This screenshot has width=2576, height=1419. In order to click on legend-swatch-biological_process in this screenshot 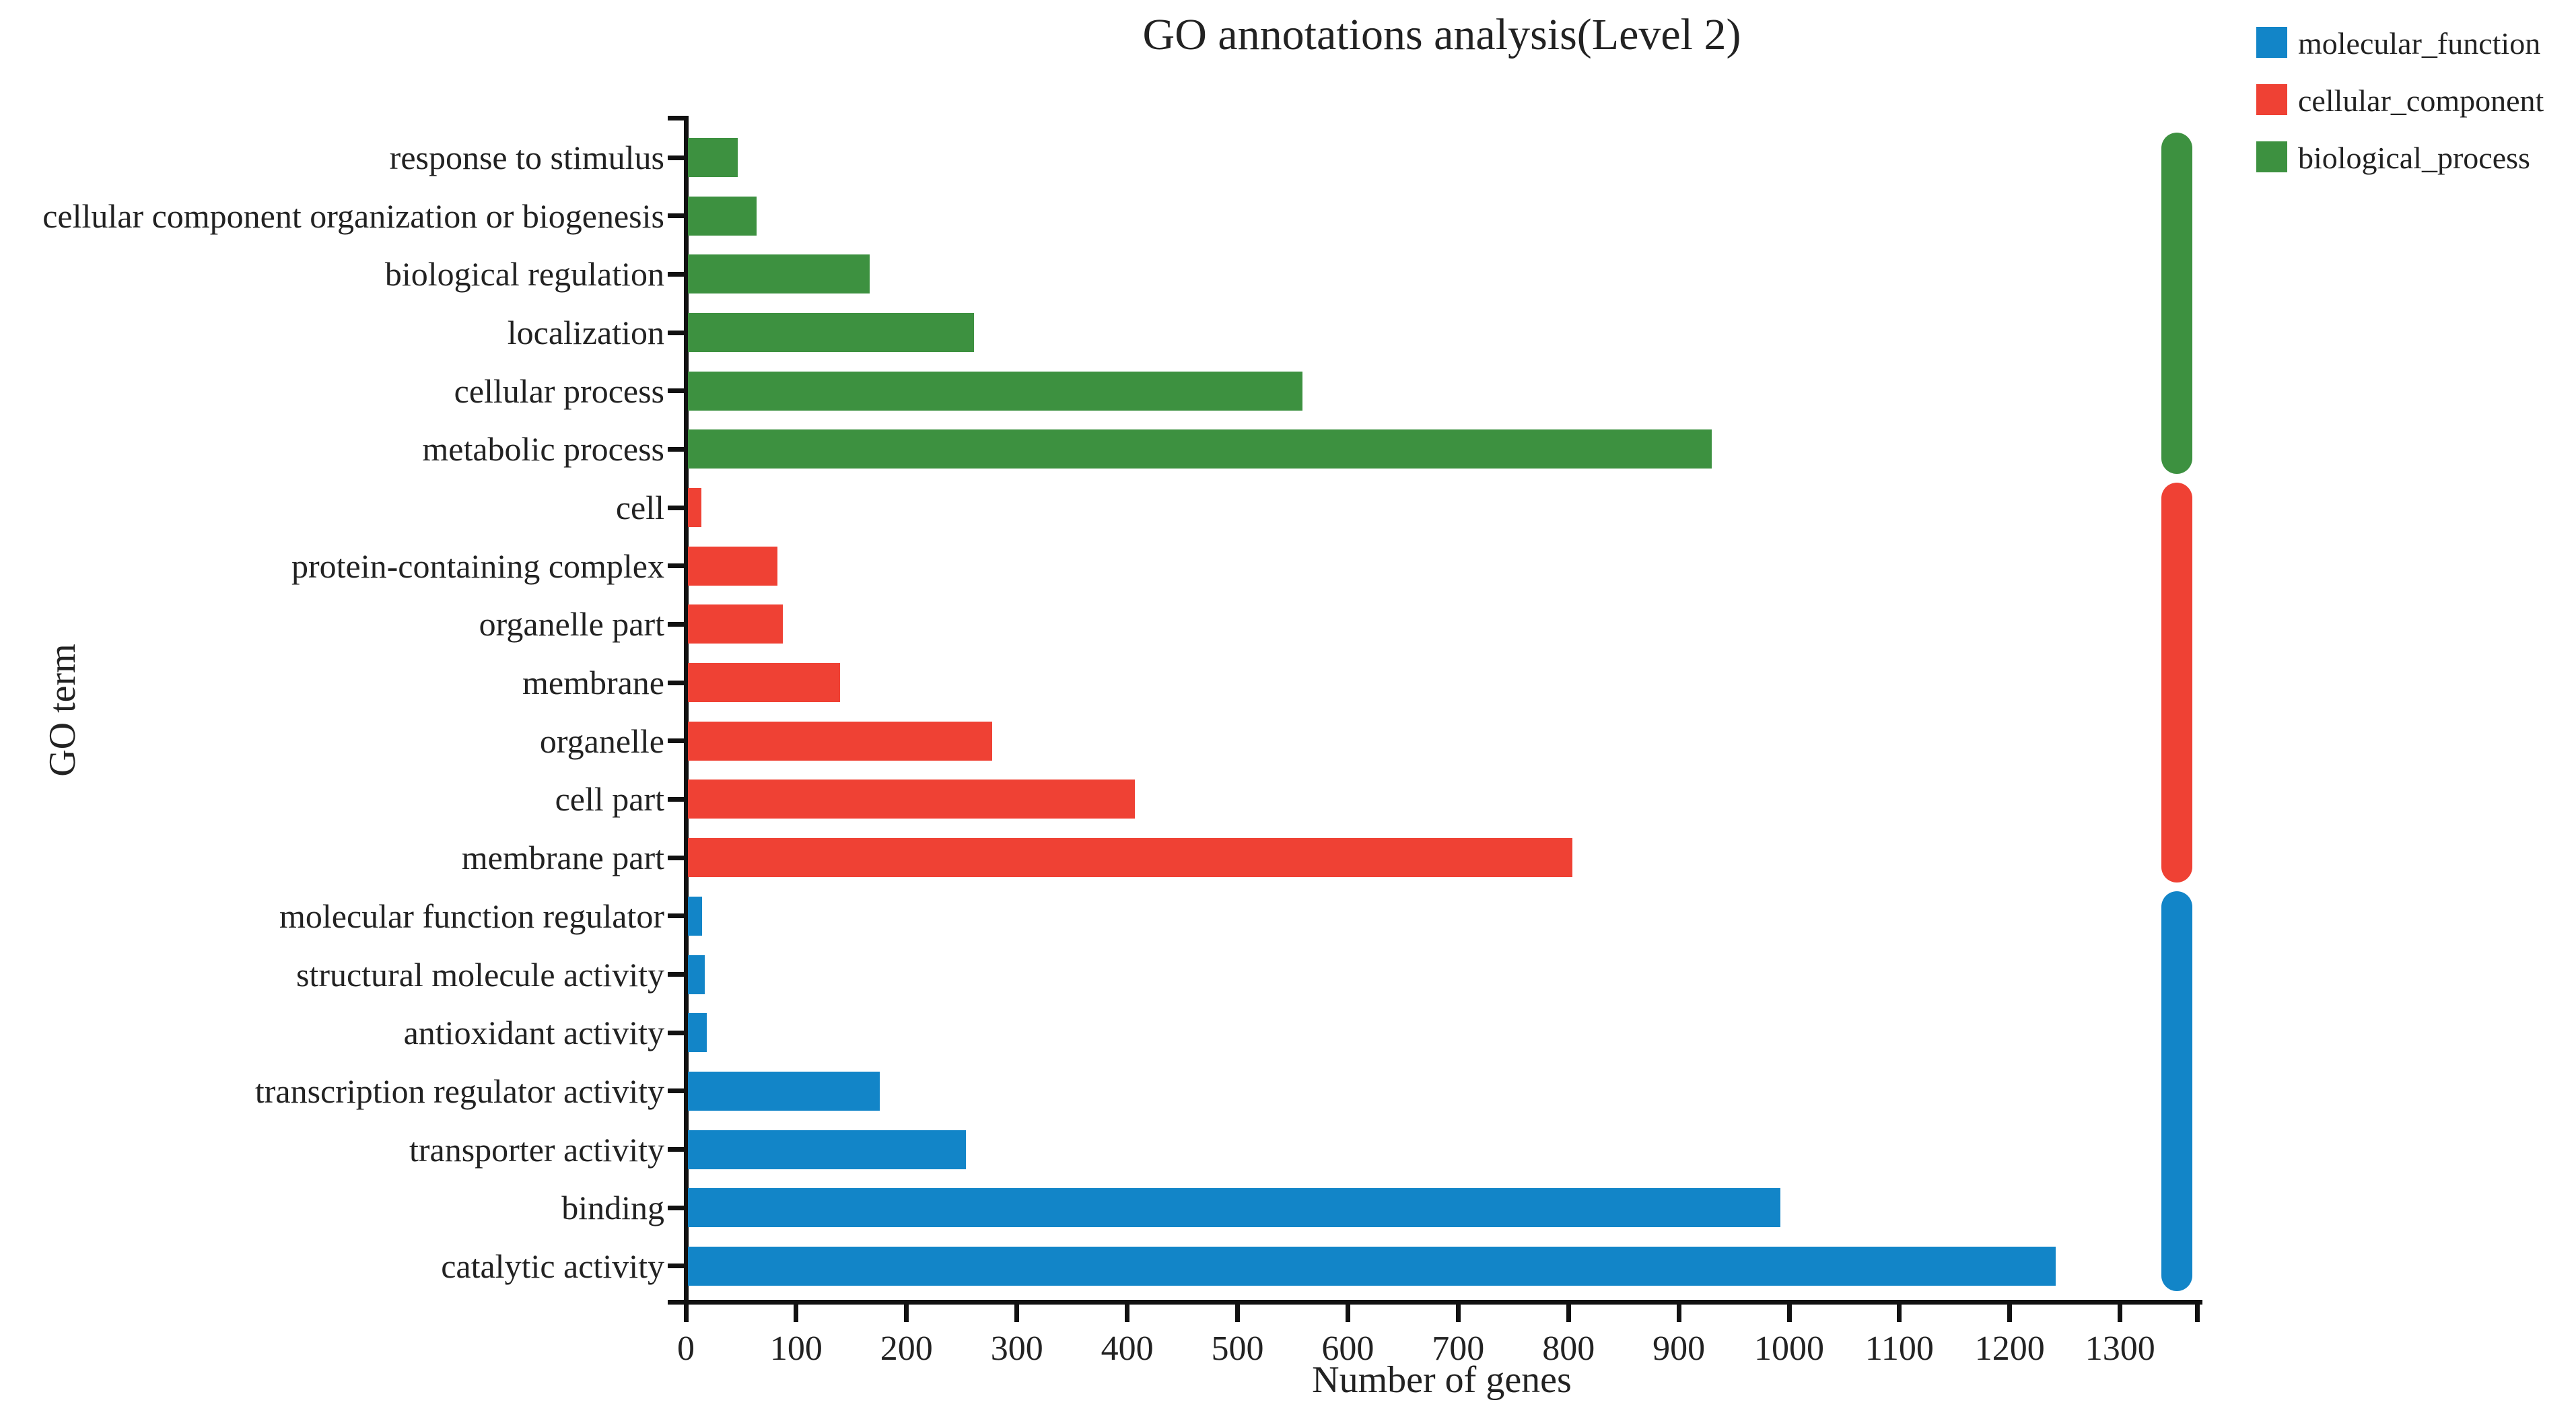, I will do `click(2271, 156)`.